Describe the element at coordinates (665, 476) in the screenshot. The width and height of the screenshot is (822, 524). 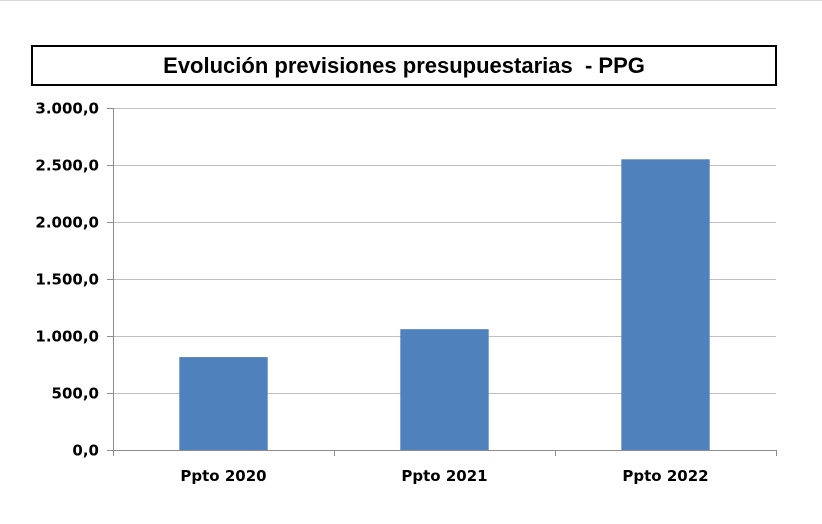
I see `x-tick-label: Ppto 2022` at that location.